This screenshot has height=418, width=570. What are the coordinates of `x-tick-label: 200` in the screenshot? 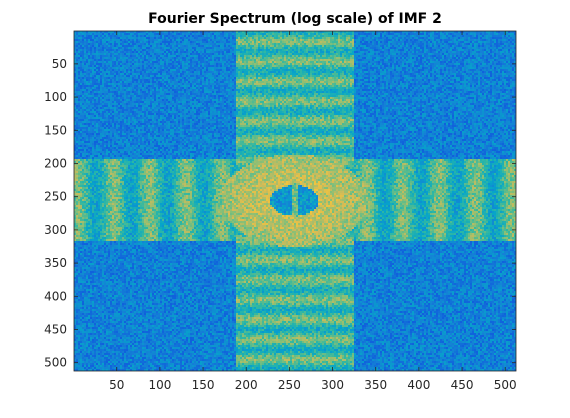 It's located at (246, 385).